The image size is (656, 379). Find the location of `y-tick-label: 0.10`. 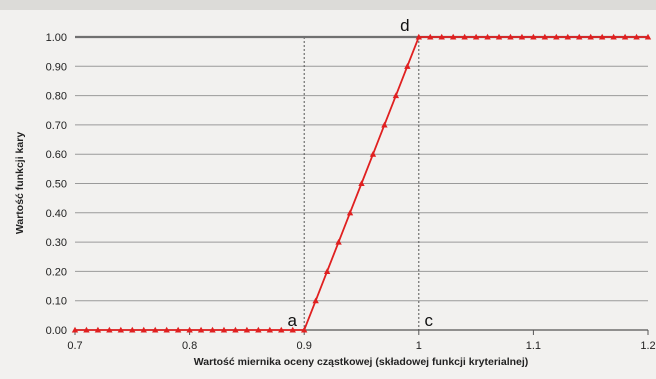

y-tick-label: 0.10 is located at coordinates (56, 302).